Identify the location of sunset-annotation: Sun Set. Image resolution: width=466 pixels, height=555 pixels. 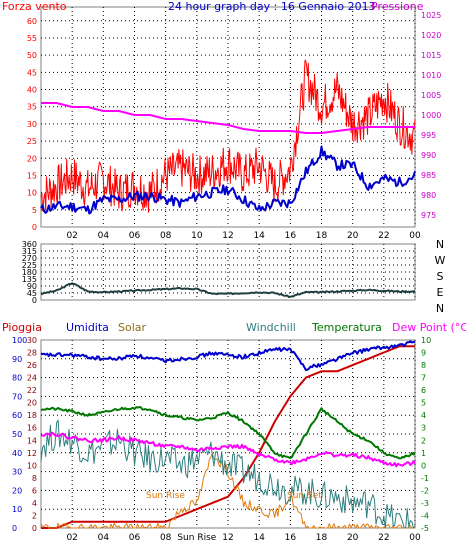
(304, 496).